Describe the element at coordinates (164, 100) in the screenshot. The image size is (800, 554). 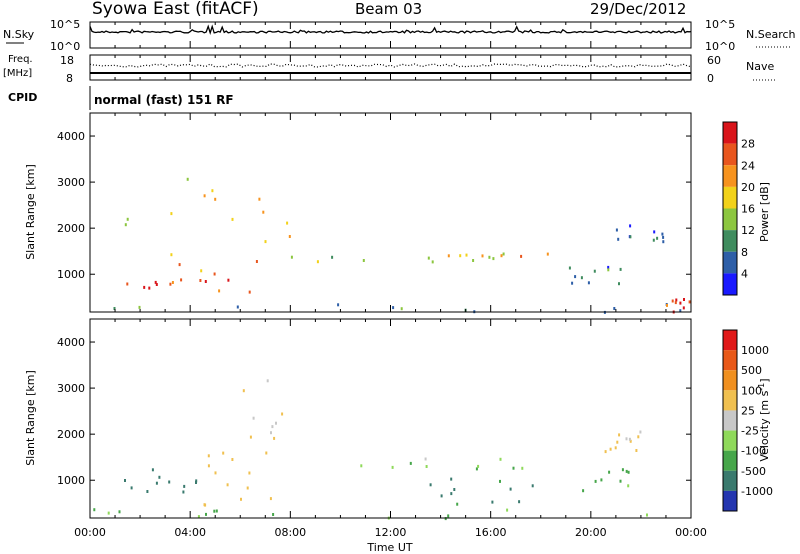
I see `cpid-value: normal (fast) 151 RF` at that location.